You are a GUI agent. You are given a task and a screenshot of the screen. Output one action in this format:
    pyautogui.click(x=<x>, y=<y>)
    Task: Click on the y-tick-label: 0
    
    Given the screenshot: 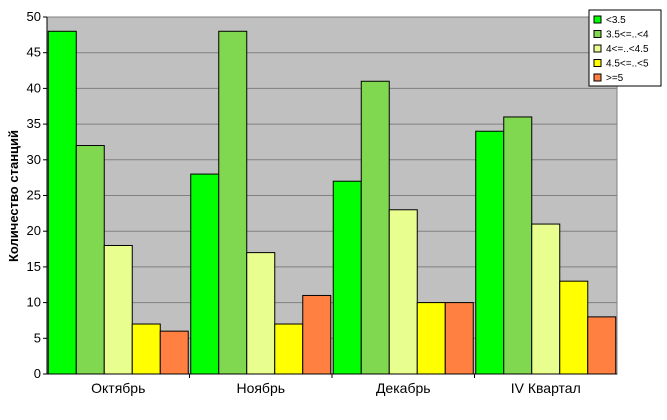 What is the action you would take?
    pyautogui.click(x=37, y=373)
    